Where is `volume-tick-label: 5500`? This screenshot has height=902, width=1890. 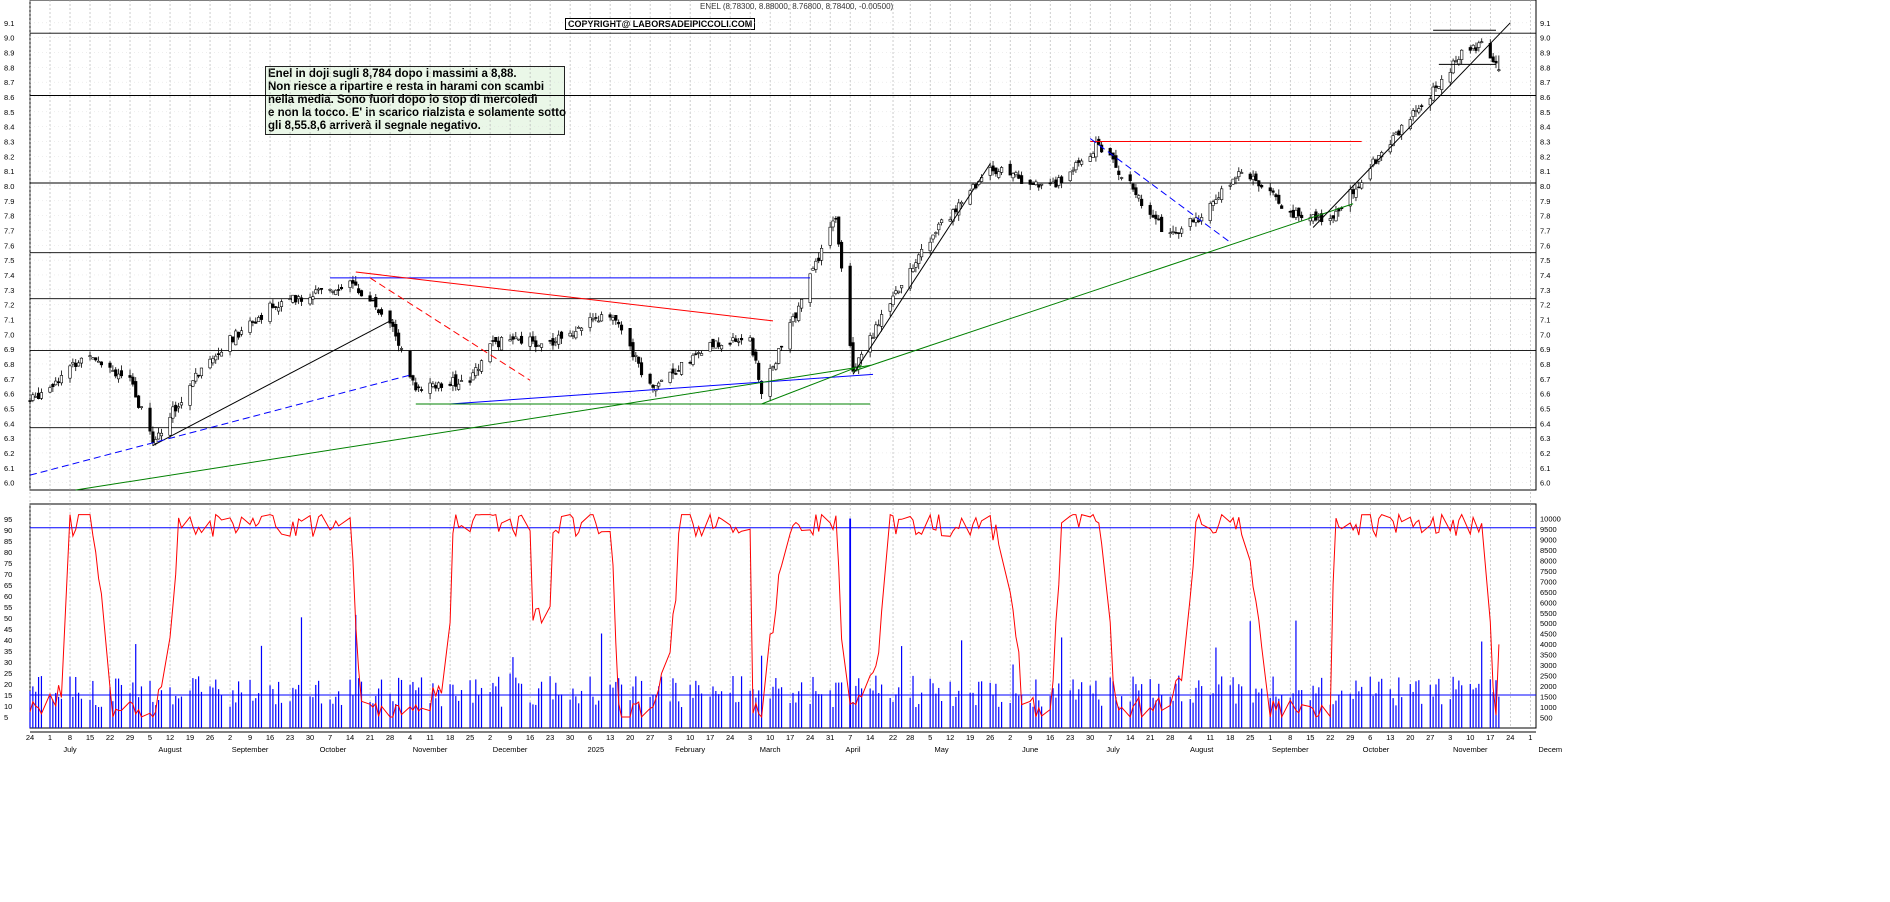
volume-tick-label: 5500 is located at coordinates (1548, 613).